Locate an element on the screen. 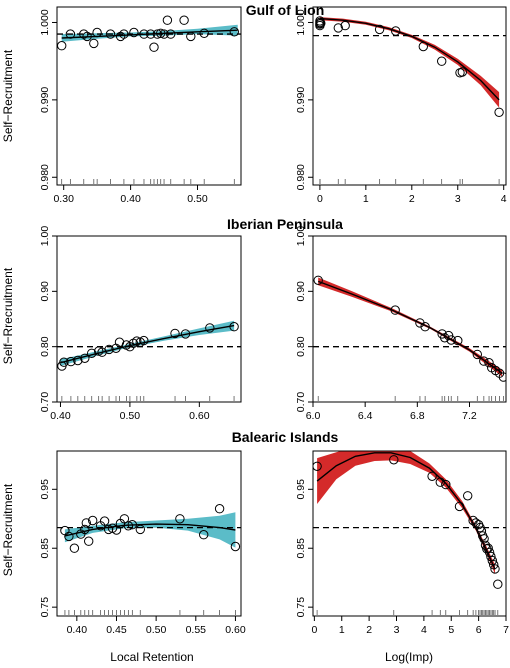 The width and height of the screenshot is (510, 668). xlabel-log-imp: Log(Imp) is located at coordinates (409, 657).